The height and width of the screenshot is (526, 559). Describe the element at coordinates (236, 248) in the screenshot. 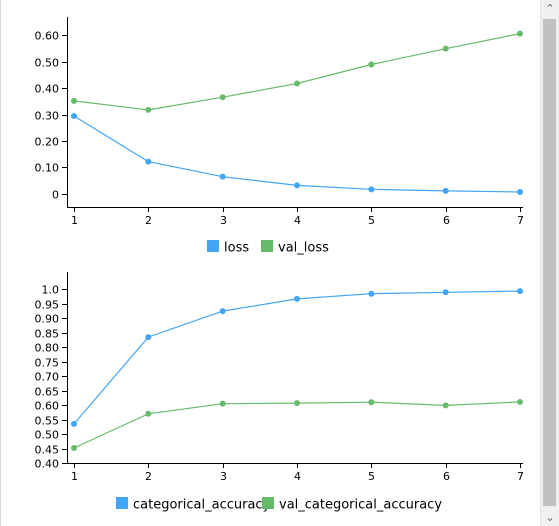

I see `legend-label: loss` at that location.